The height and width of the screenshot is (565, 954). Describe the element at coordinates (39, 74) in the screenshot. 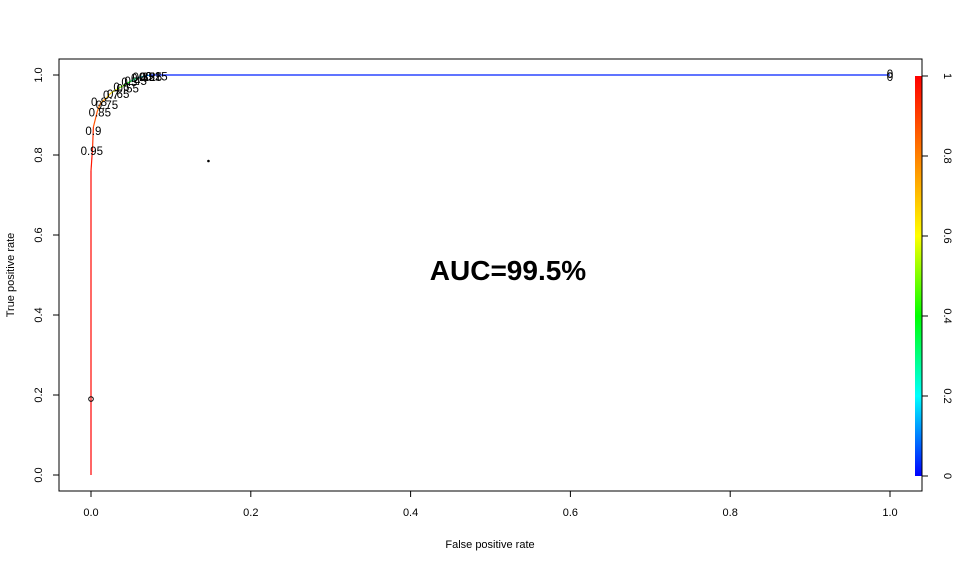

I see `y-tick-label: 1.0` at that location.